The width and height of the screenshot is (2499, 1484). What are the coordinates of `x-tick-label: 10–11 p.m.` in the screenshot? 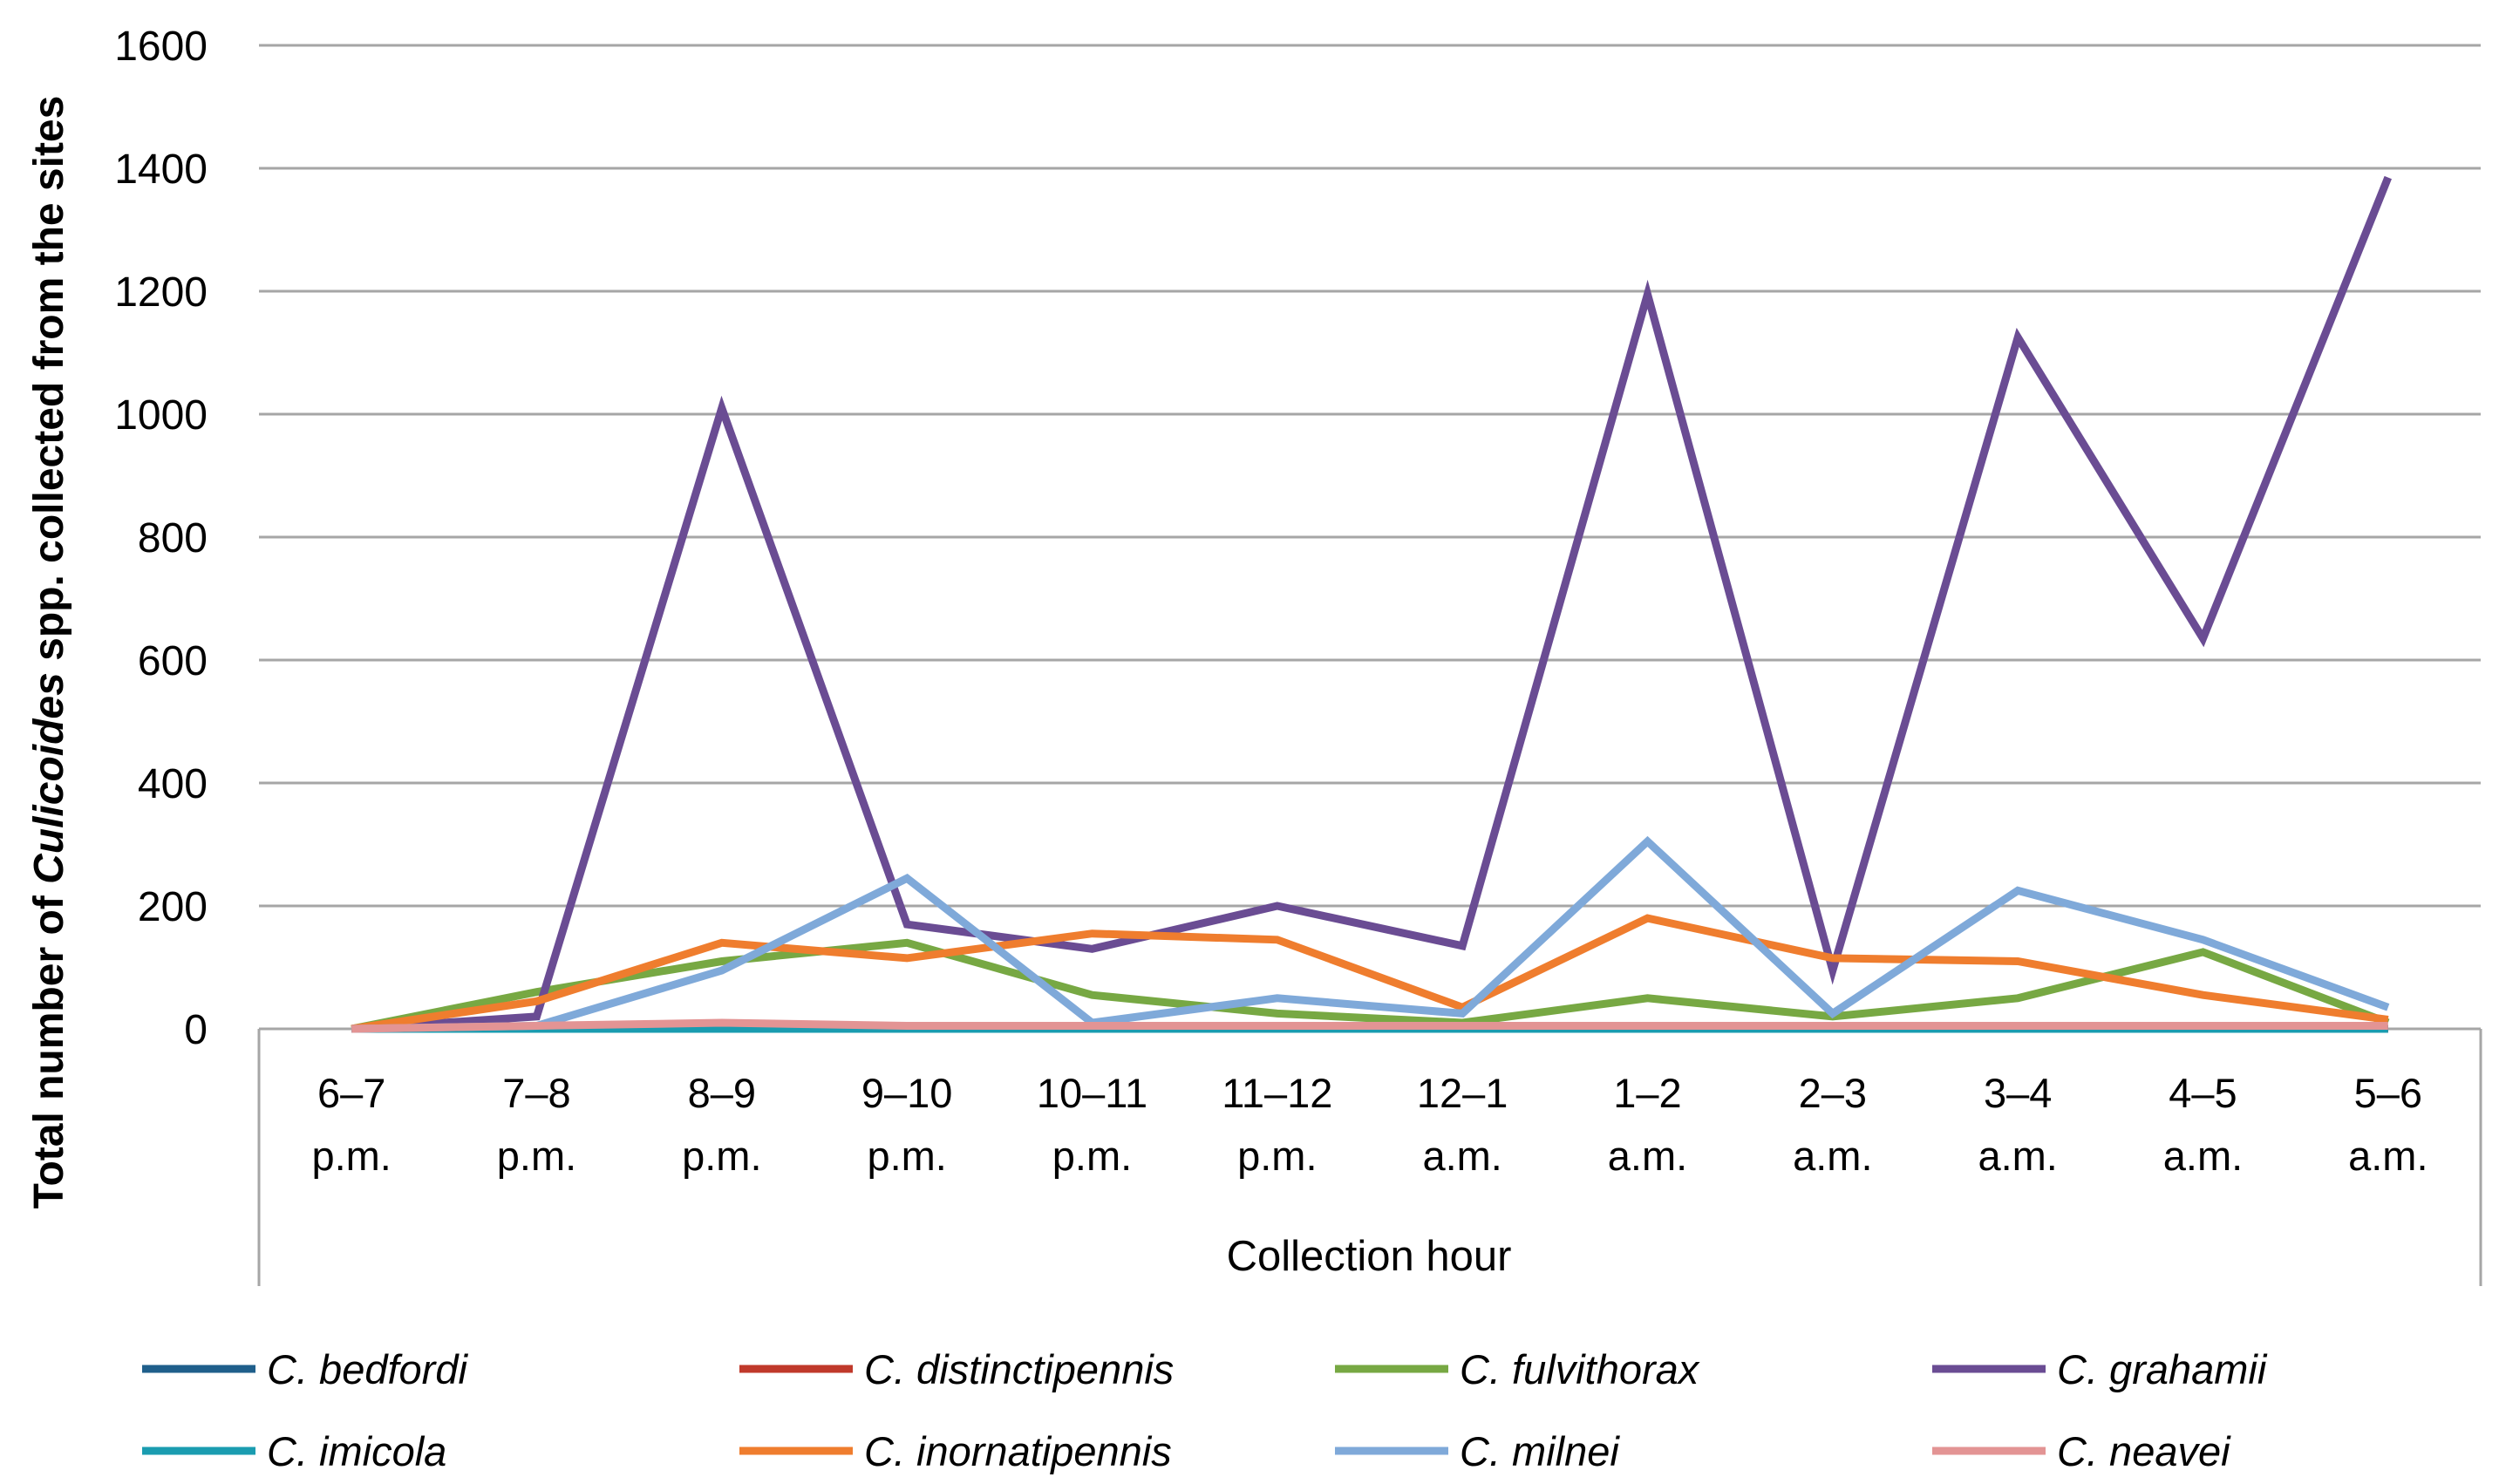 It's located at (1092, 1124).